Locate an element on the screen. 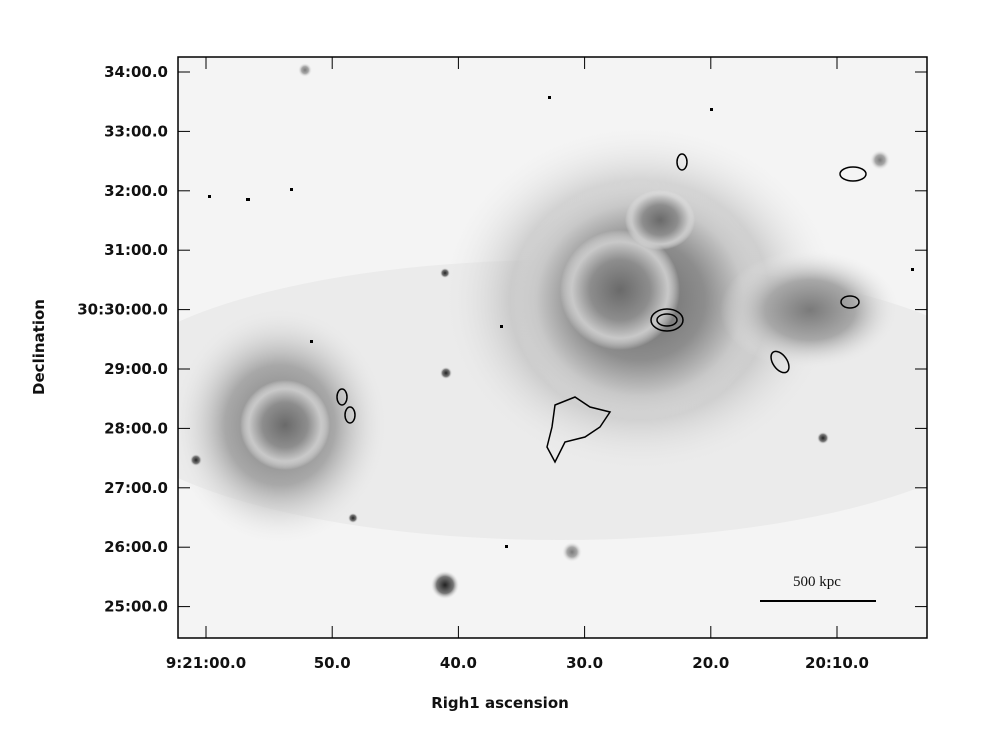 The image size is (981, 752). x-tick-label: 20.0 is located at coordinates (710, 663).